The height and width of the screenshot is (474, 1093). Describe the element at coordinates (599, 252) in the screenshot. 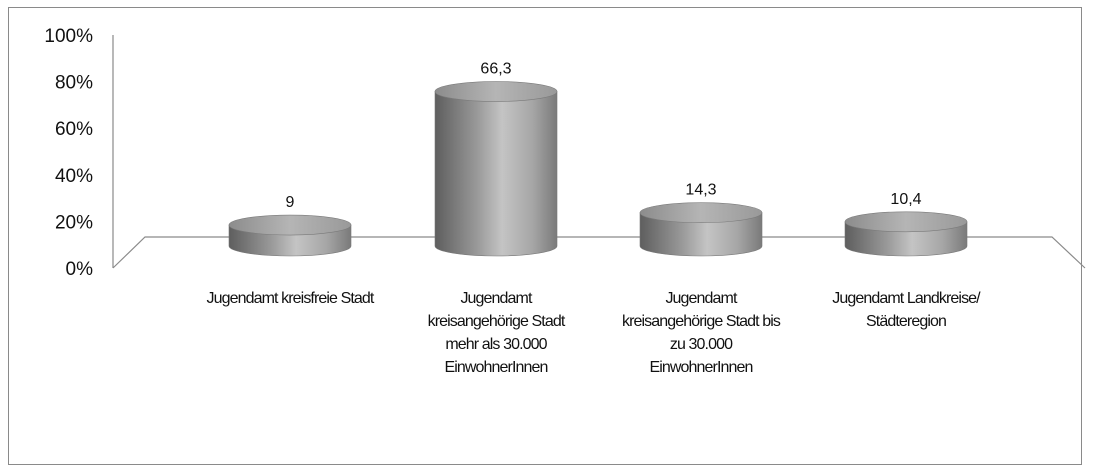

I see `floor-outline` at that location.